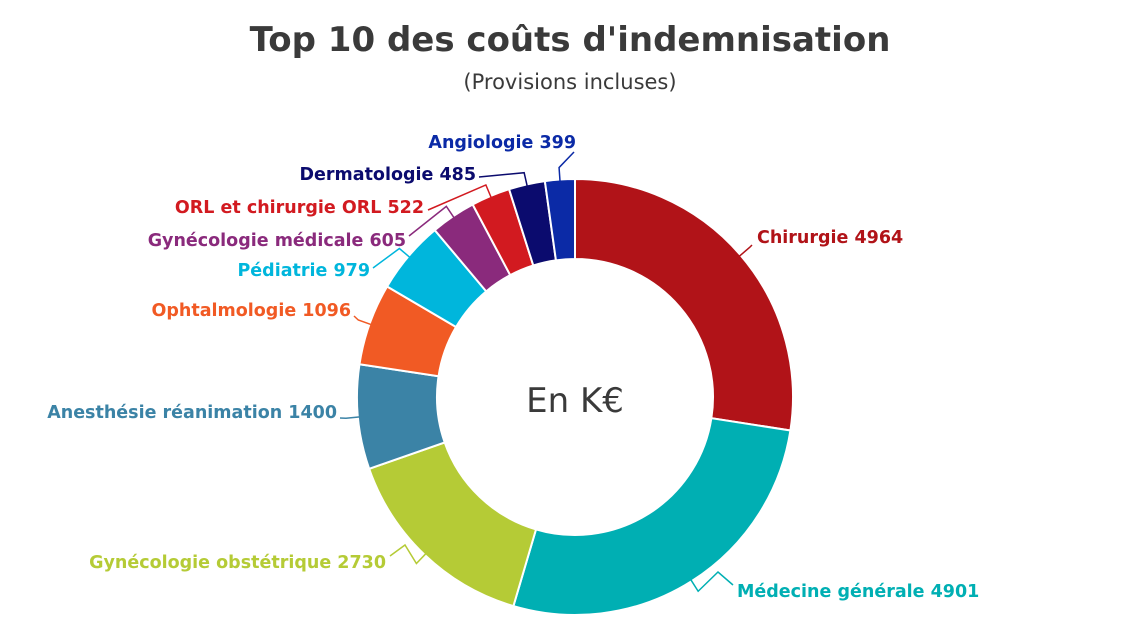 The image size is (1146, 644). What do you see at coordinates (277, 241) in the screenshot?
I see `data-label-6: Gynécologie médicale 605` at bounding box center [277, 241].